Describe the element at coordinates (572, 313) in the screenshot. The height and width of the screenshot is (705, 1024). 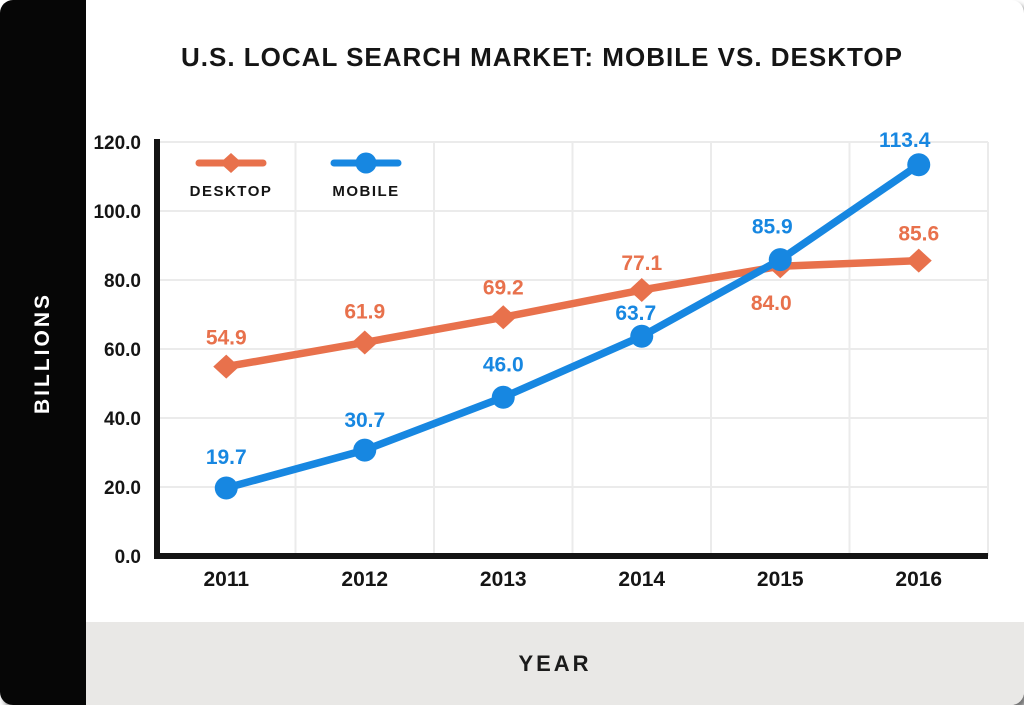
I see `series-line-desktop` at that location.